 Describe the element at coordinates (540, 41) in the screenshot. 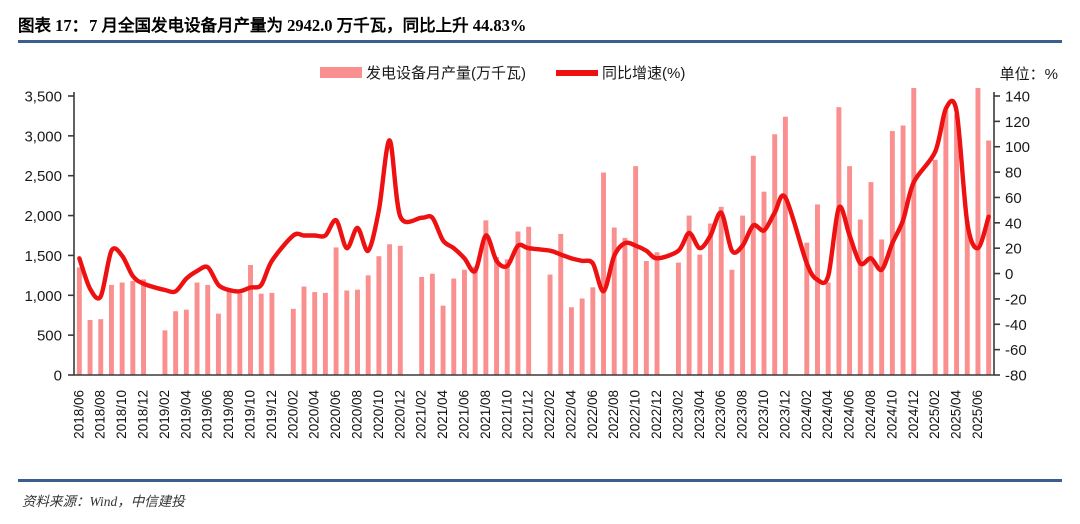

I see `title-divider` at that location.